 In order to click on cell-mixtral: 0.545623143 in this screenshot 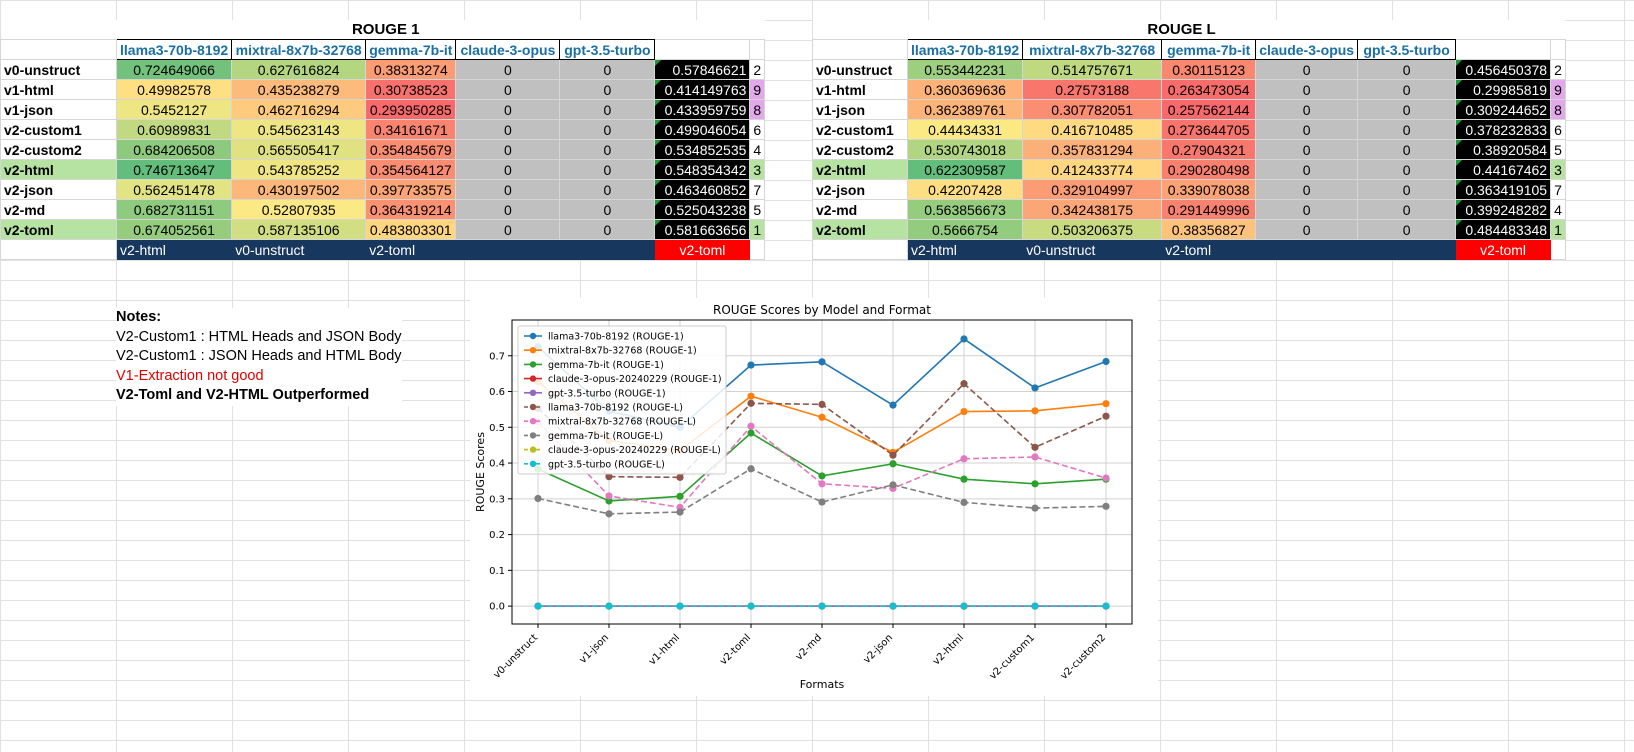, I will do `click(299, 129)`.